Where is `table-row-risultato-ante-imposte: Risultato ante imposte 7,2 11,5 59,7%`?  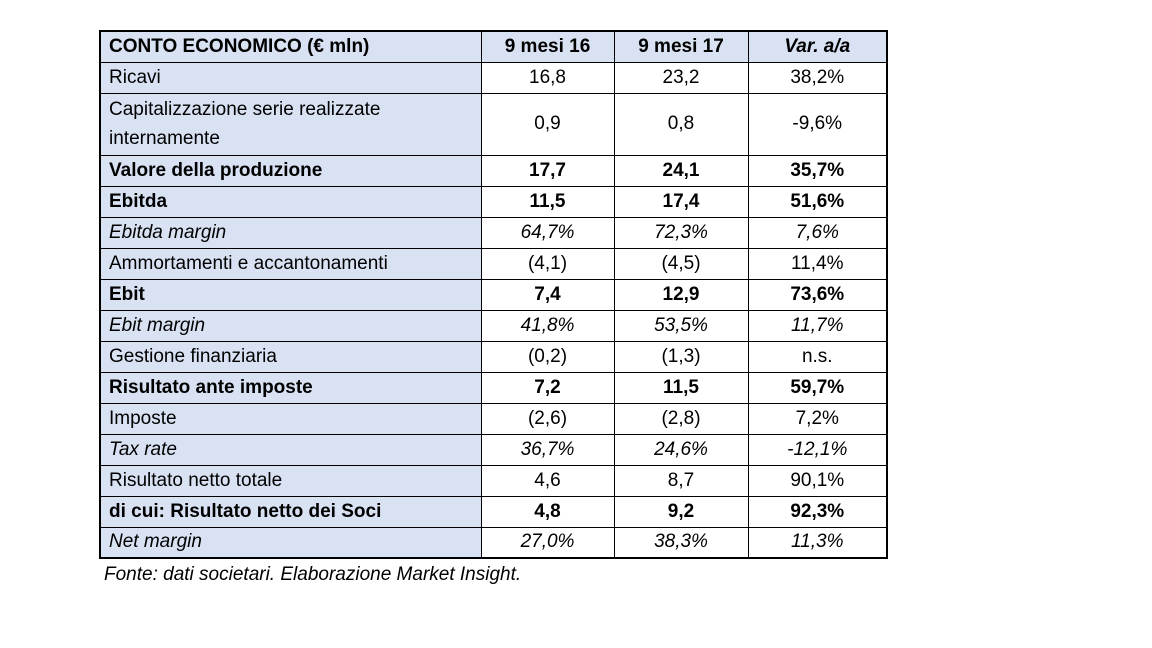
table-row-risultato-ante-imposte: Risultato ante imposte 7,2 11,5 59,7% is located at coordinates (493, 387).